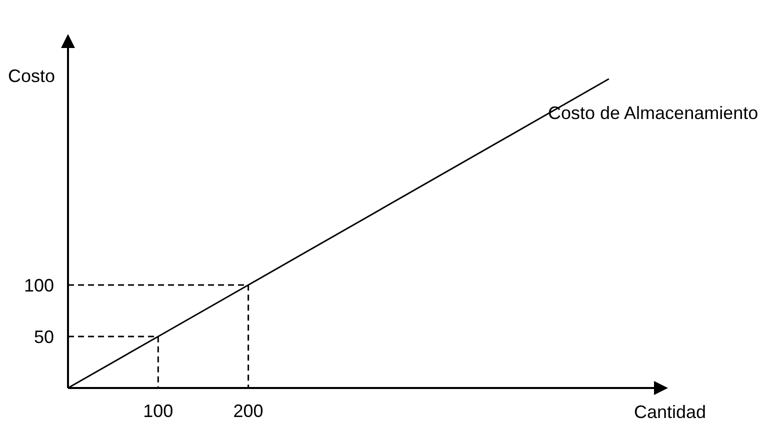  I want to click on annotation: Costo de Almacenamiento, so click(653, 113).